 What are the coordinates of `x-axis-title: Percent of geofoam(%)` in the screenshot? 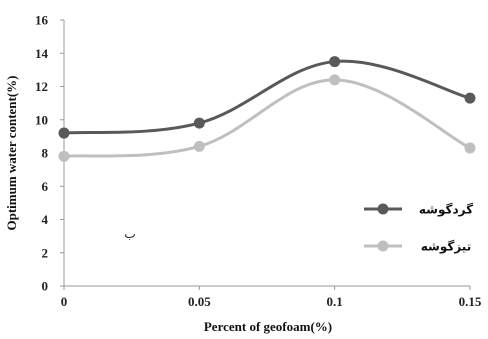 It's located at (268, 326).